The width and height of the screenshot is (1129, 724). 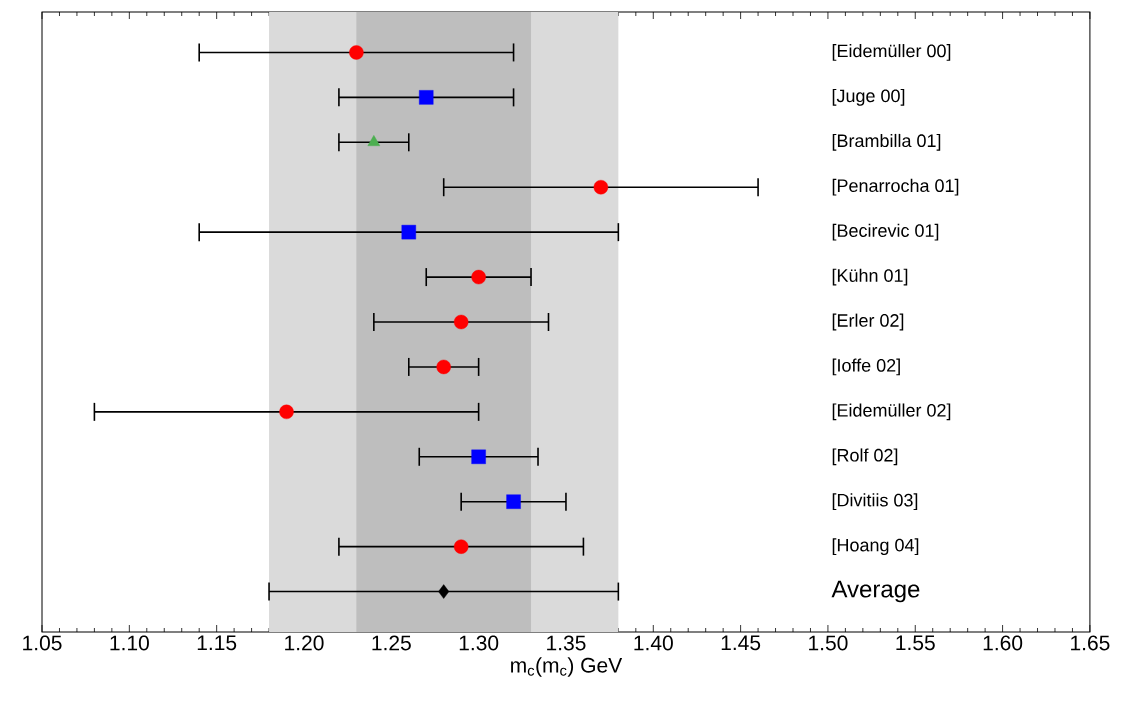 I want to click on y-tick-label: [Rolf 02], so click(x=865, y=457).